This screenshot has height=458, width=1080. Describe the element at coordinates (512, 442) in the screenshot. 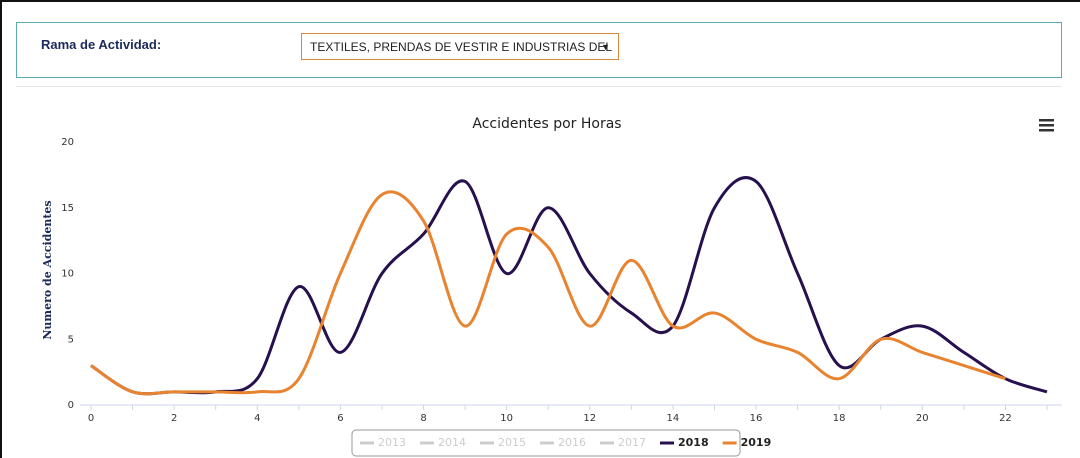

I see `legend-label: 2015` at that location.